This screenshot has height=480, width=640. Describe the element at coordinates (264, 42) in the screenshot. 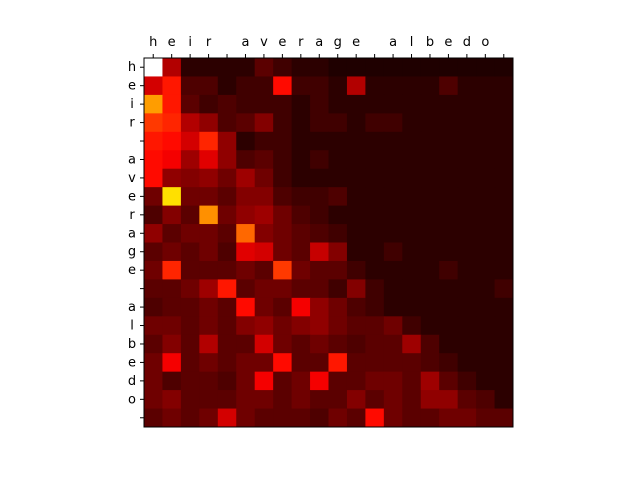

I see `x-tick-label: v` at that location.